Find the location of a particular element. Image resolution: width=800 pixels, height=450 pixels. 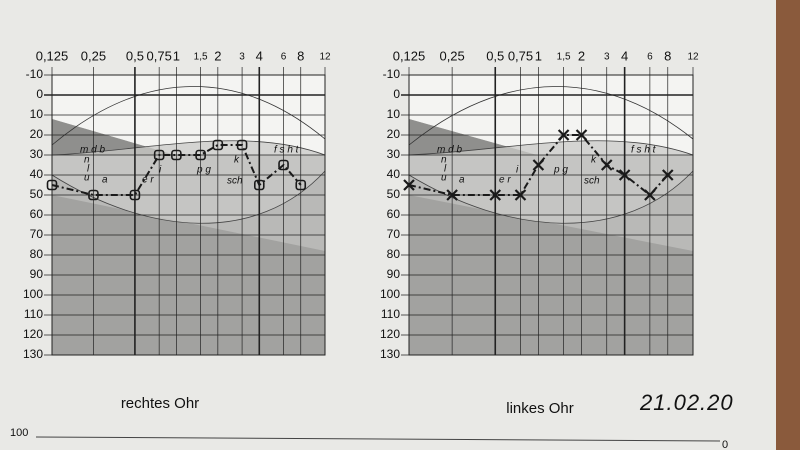

next-chart-label: 0 is located at coordinates (725, 444).